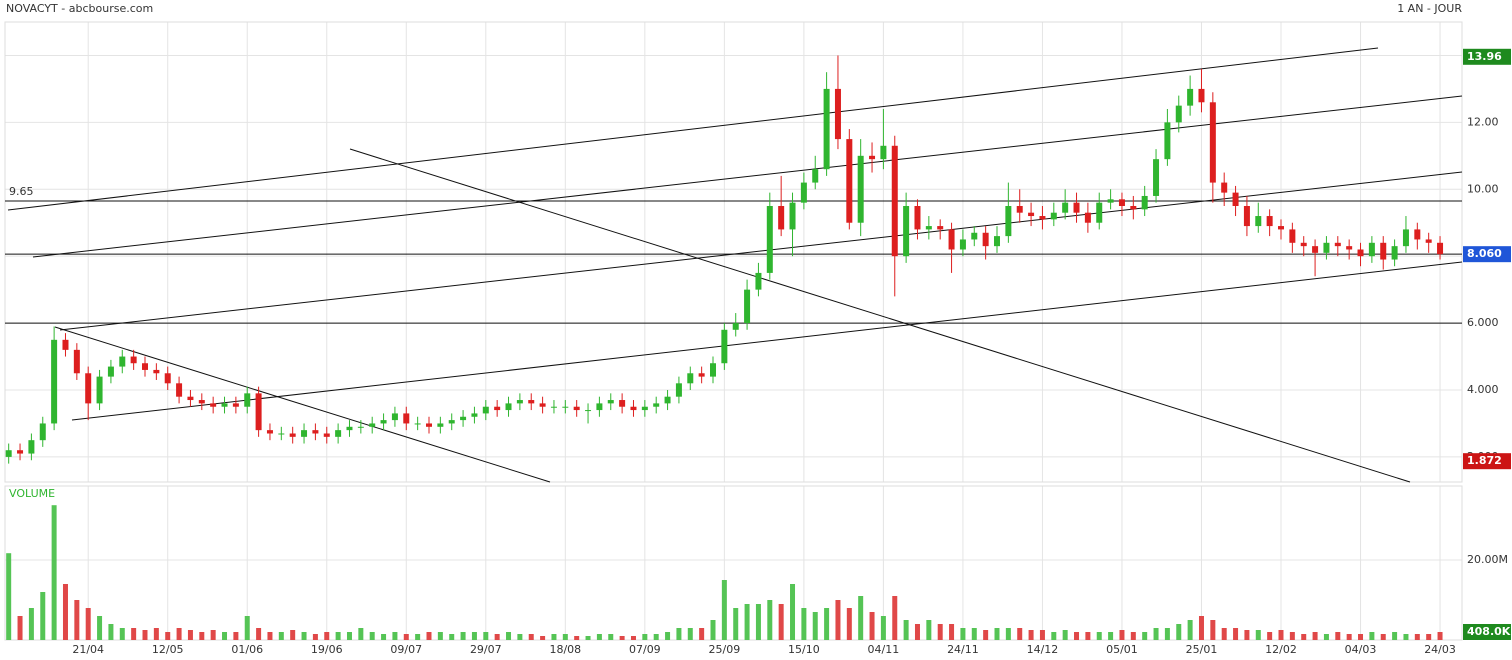 This screenshot has height=660, width=1512. Describe the element at coordinates (725, 649) in the screenshot. I see `x-tick-label: 25/09` at that location.